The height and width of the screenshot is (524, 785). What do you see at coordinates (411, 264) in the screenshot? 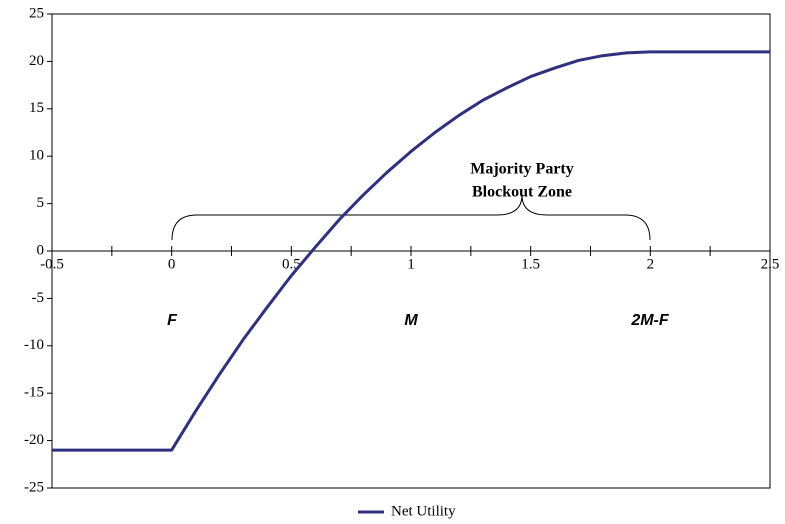
I see `x-tick-label: 1` at bounding box center [411, 264].